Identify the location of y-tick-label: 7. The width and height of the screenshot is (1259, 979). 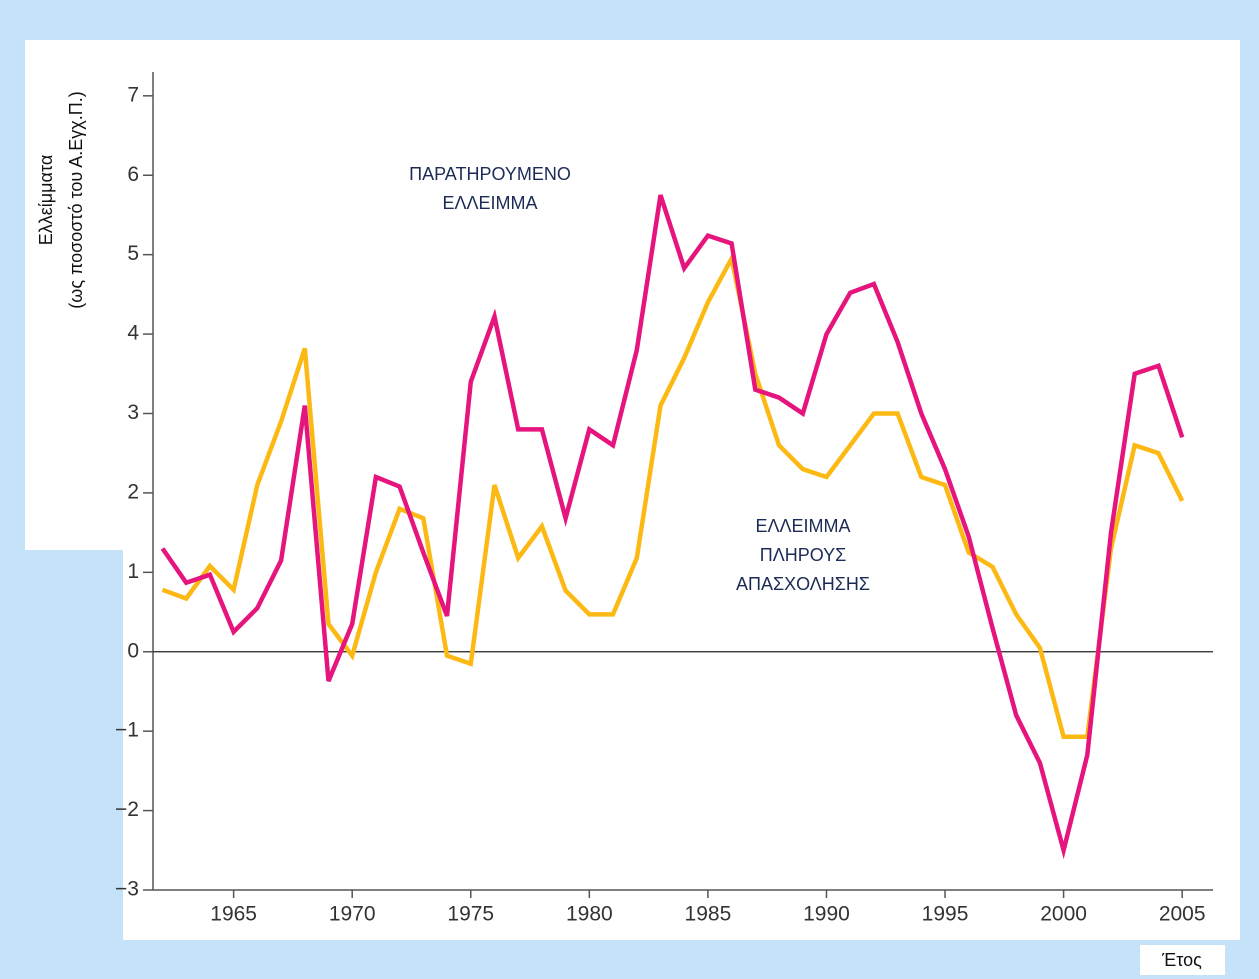
(133, 94).